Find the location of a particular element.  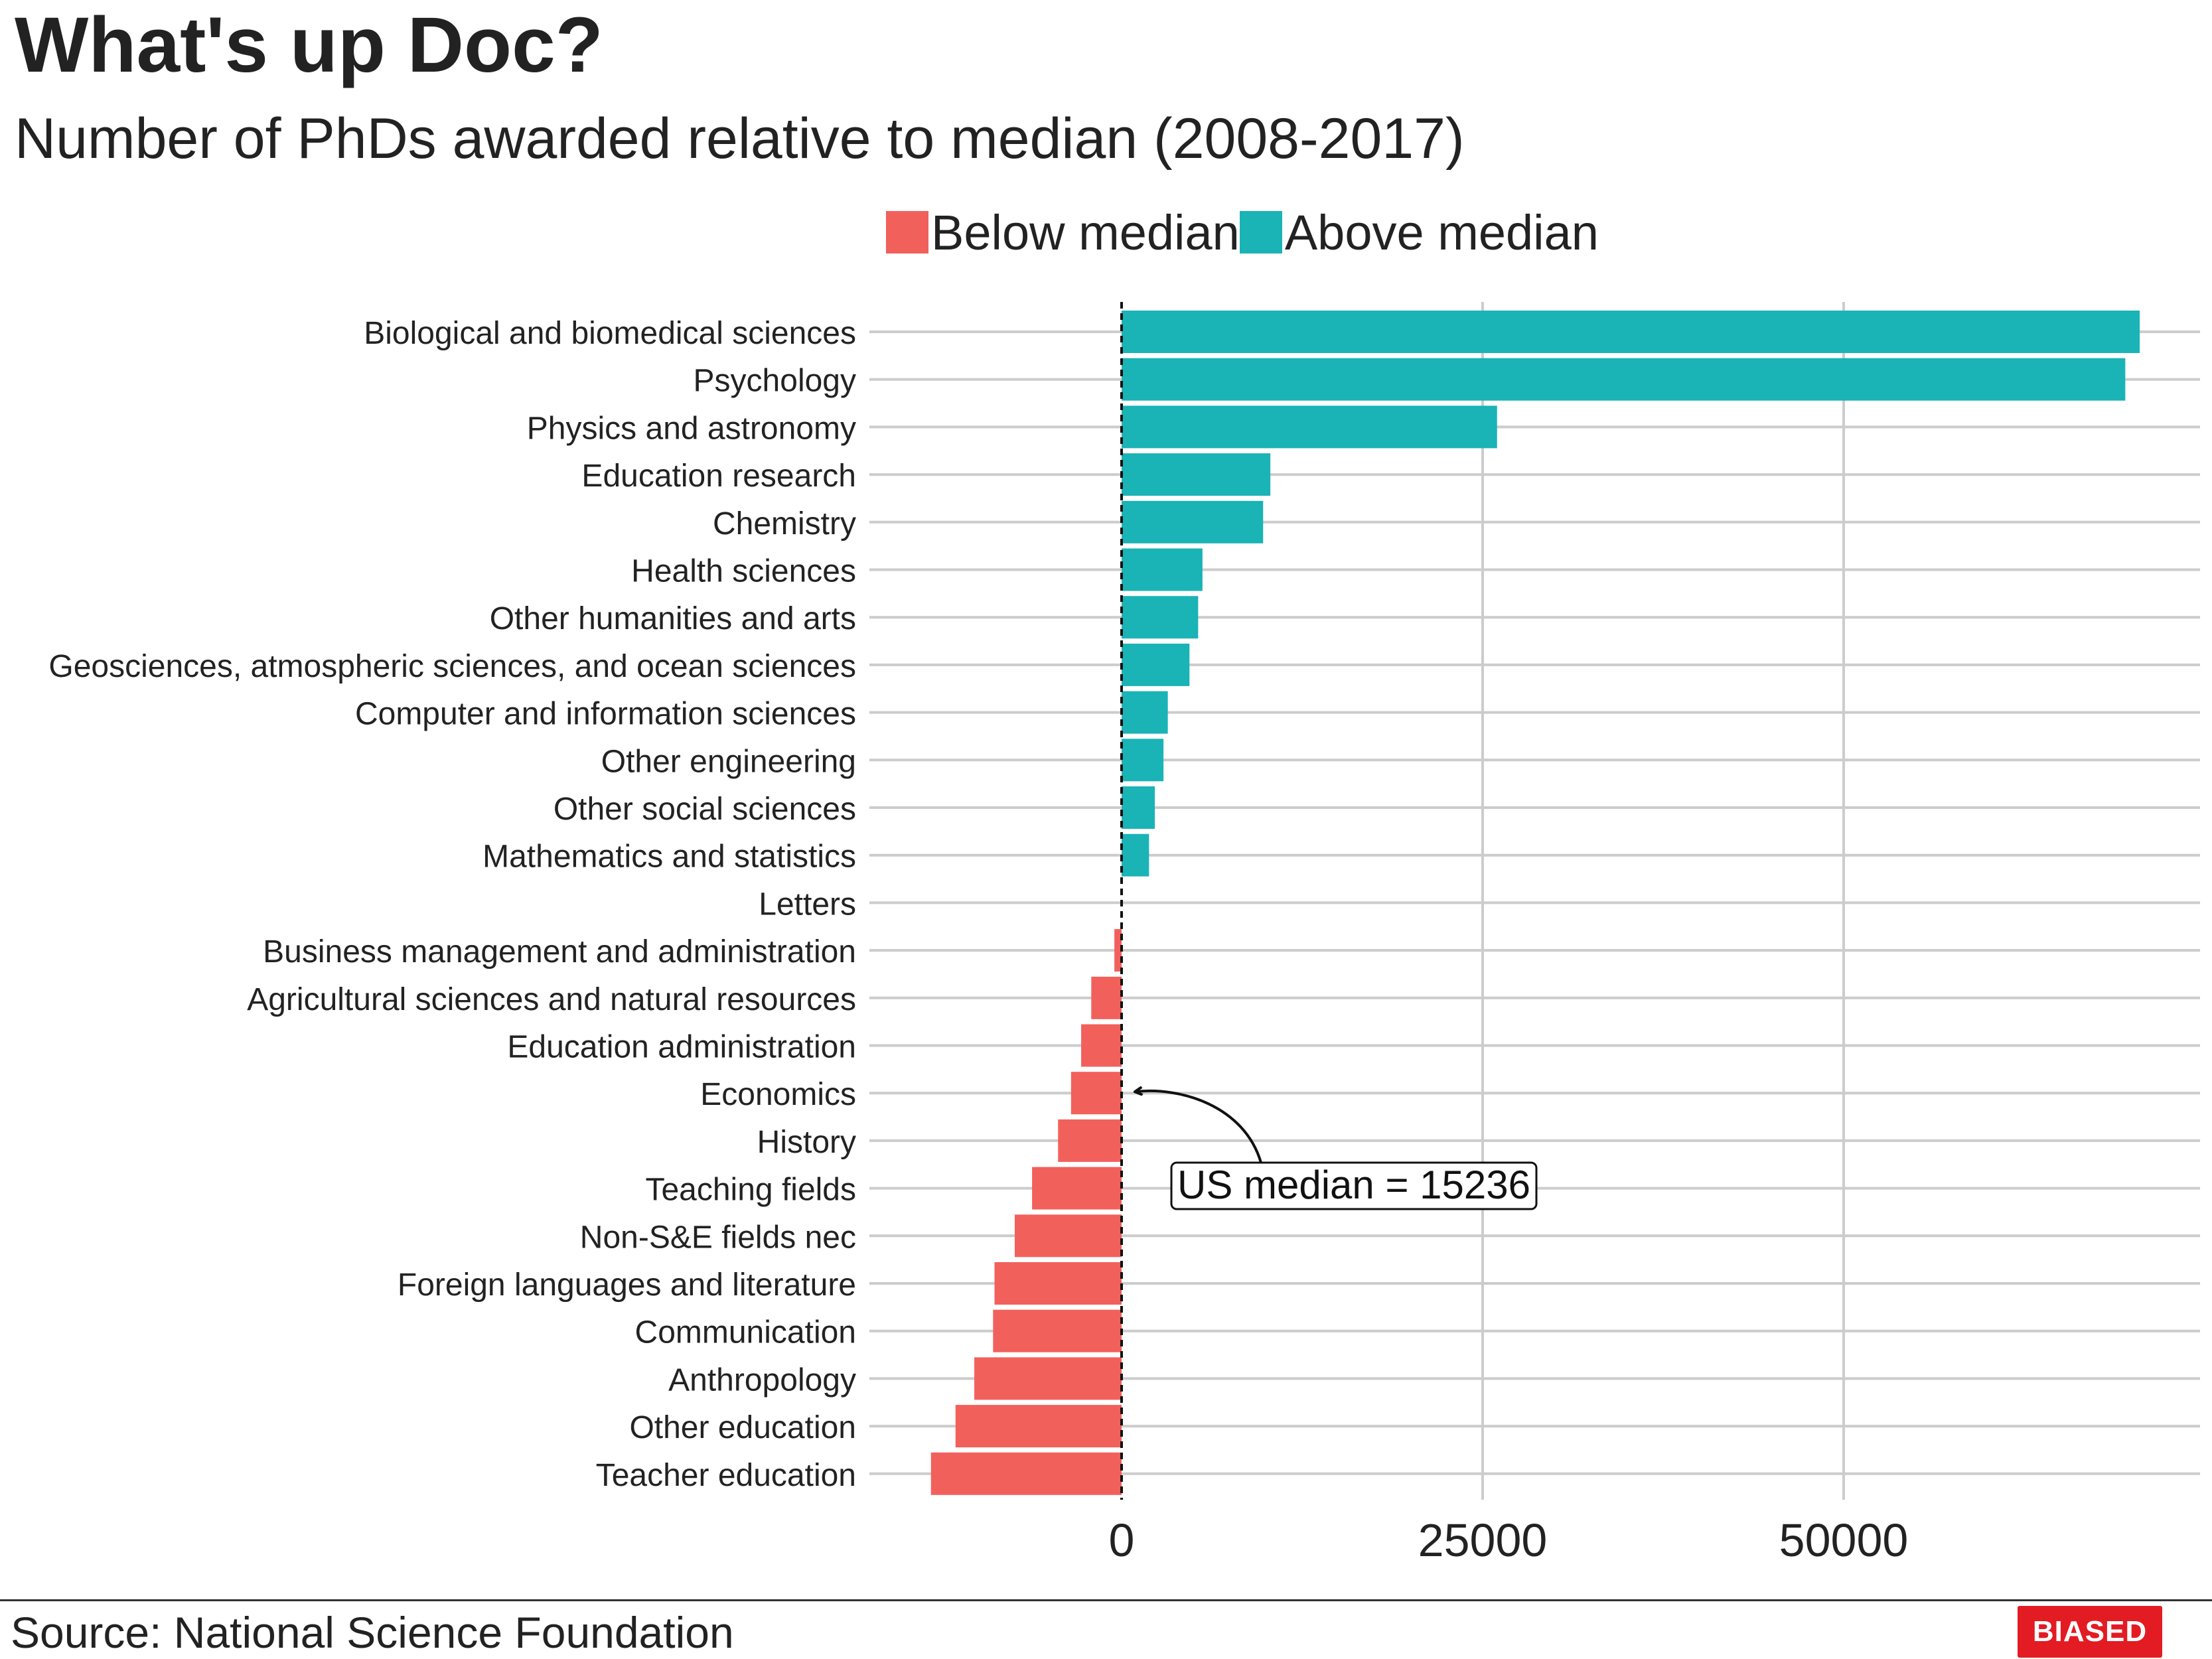

footer-divider is located at coordinates (1106, 1600).